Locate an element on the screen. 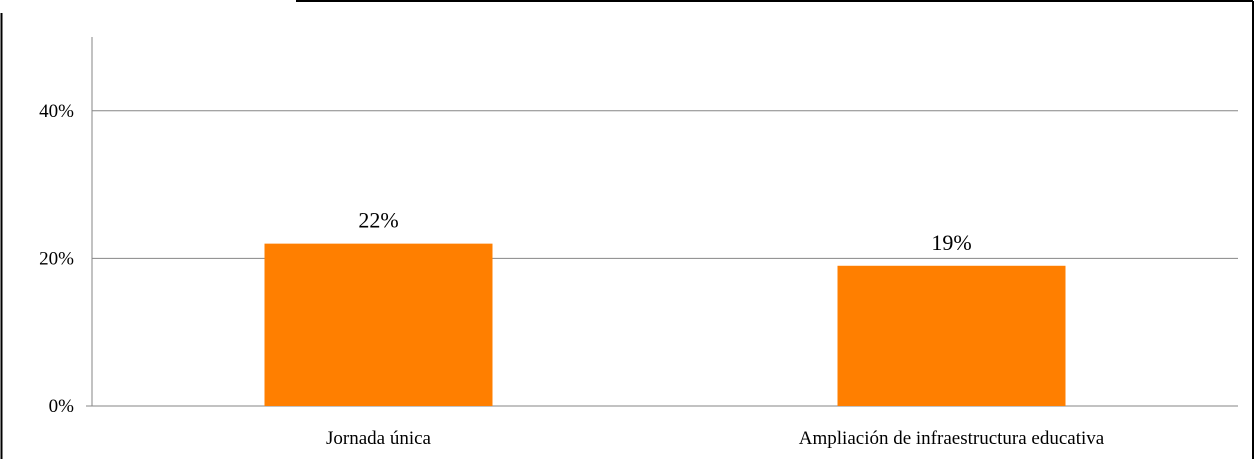  data-label: 19% is located at coordinates (951, 242).